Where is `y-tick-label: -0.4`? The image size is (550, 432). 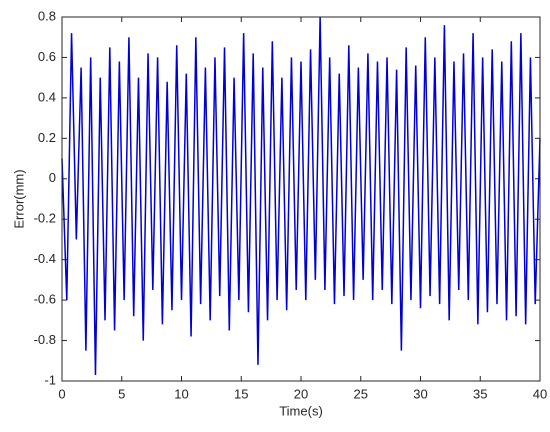
y-tick-label: -0.4 is located at coordinates (45, 258).